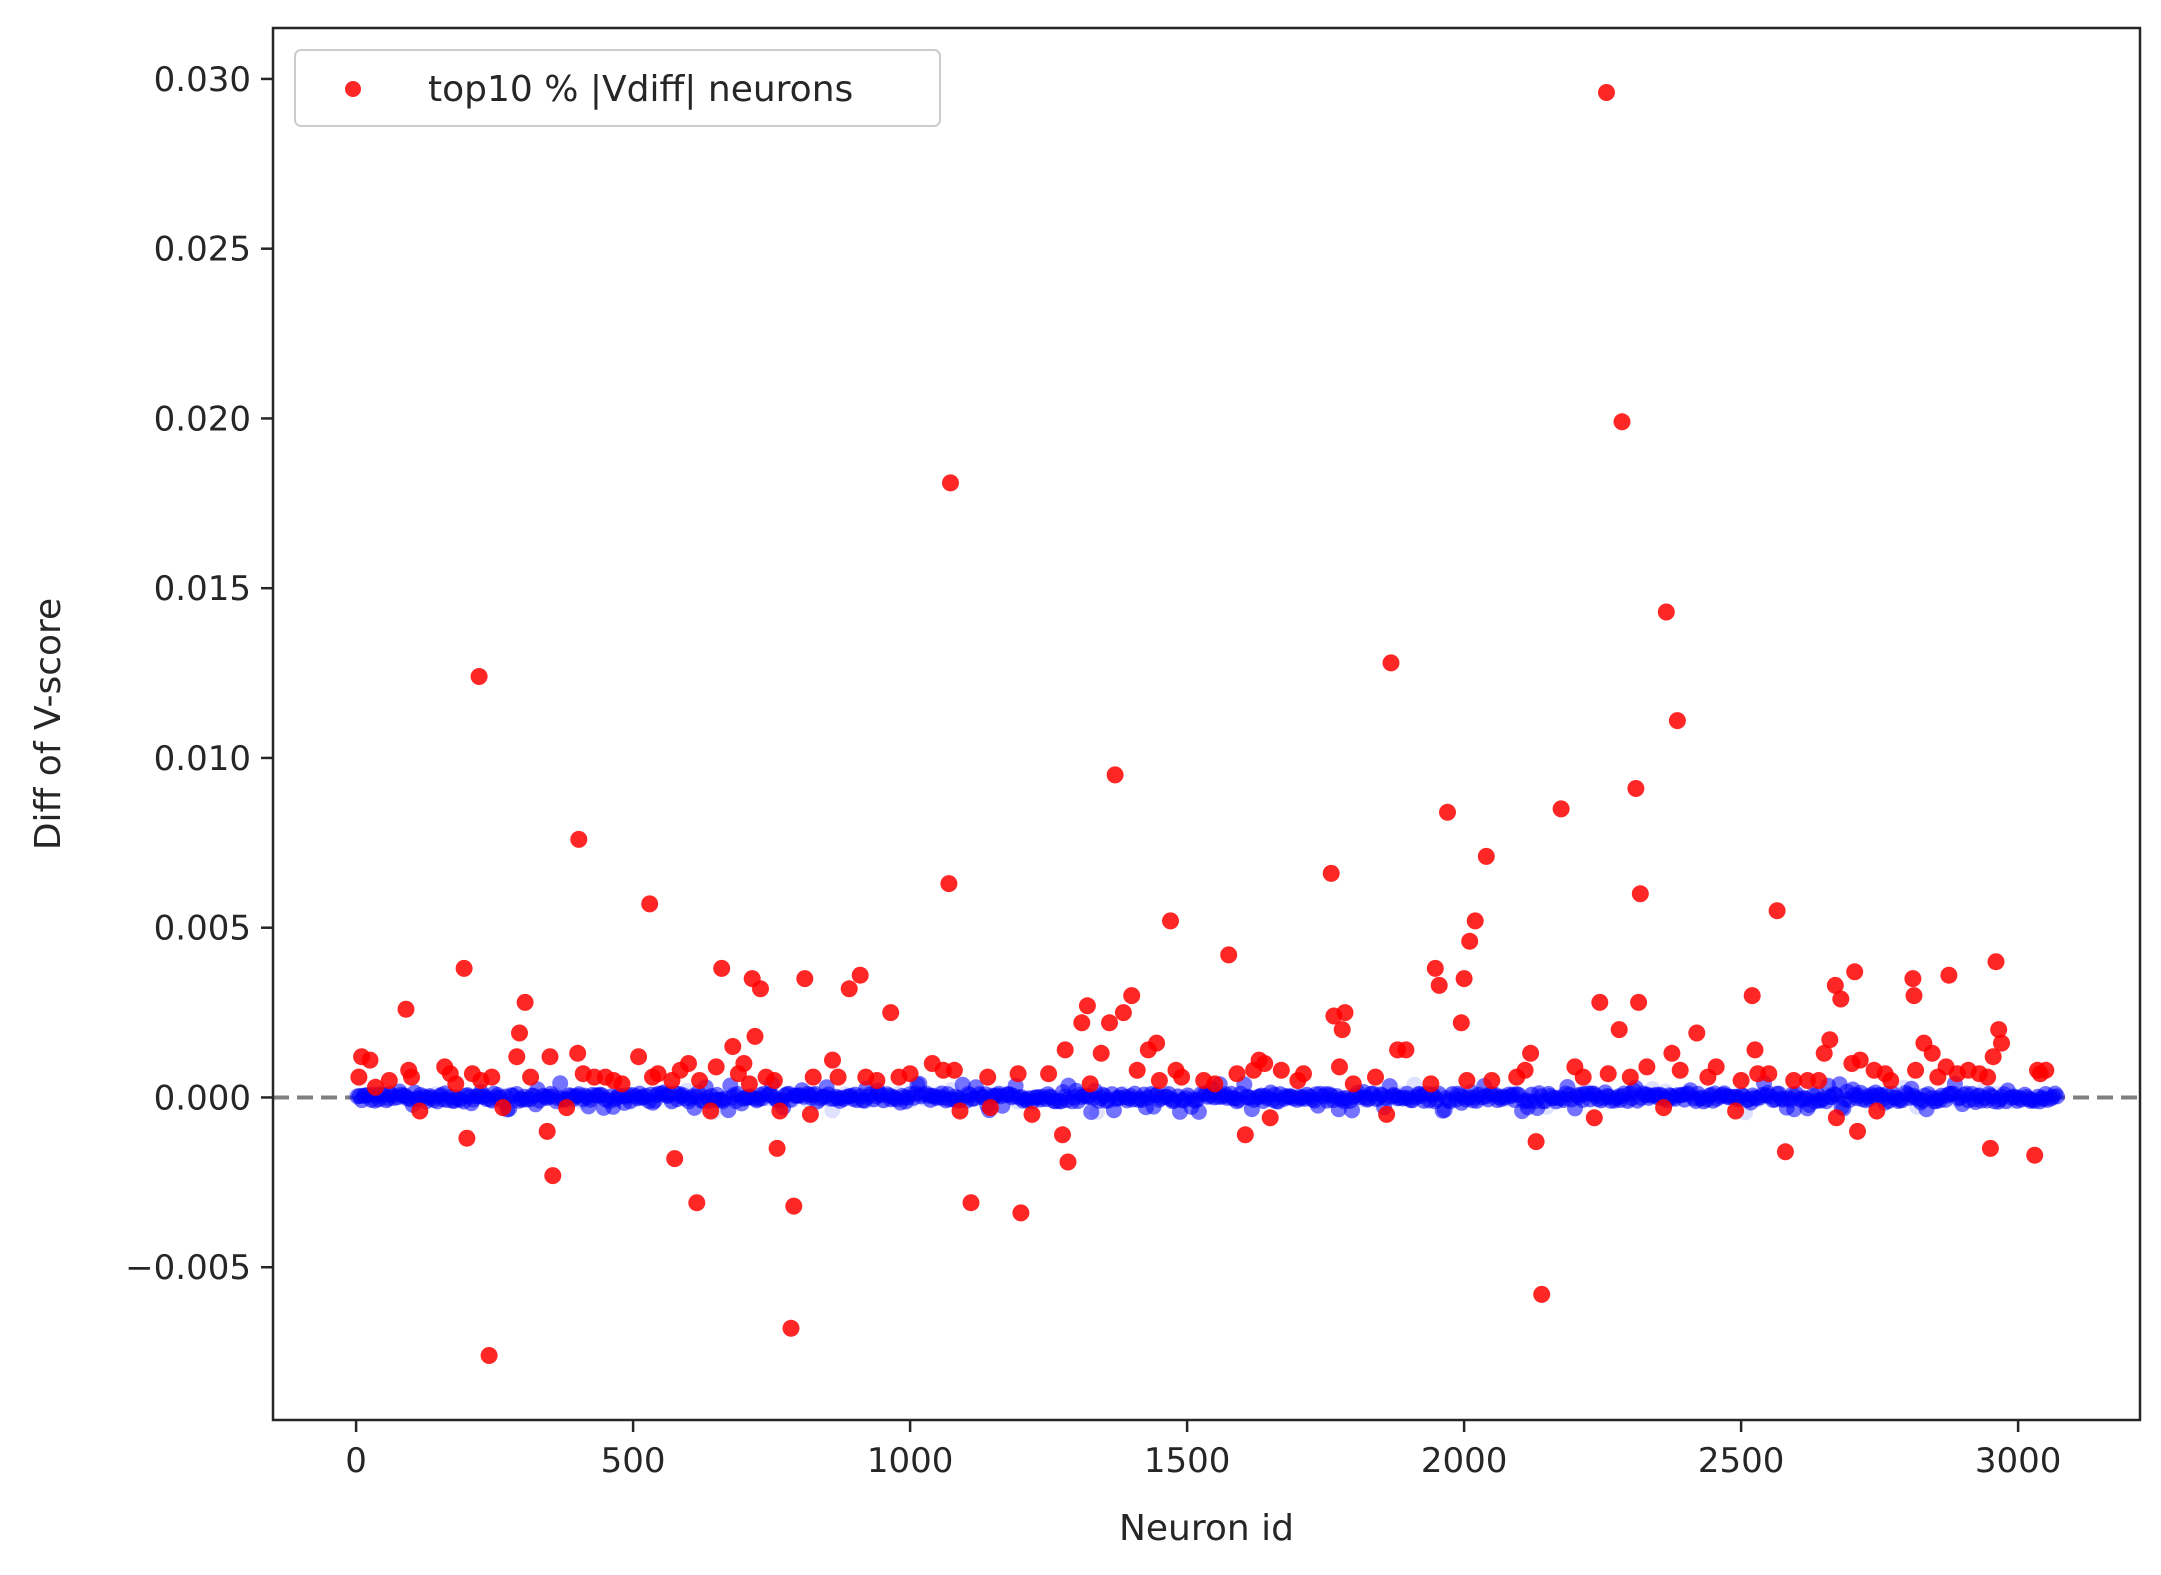 This screenshot has width=2161, height=1575. What do you see at coordinates (910, 1461) in the screenshot?
I see `x-tick-label: 1000` at bounding box center [910, 1461].